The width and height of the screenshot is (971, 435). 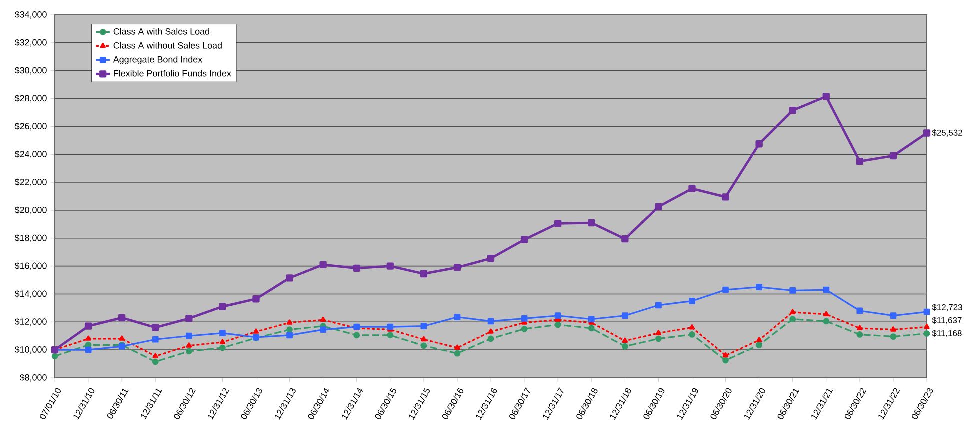 I want to click on y-tick-label: $30,000, so click(x=30, y=70).